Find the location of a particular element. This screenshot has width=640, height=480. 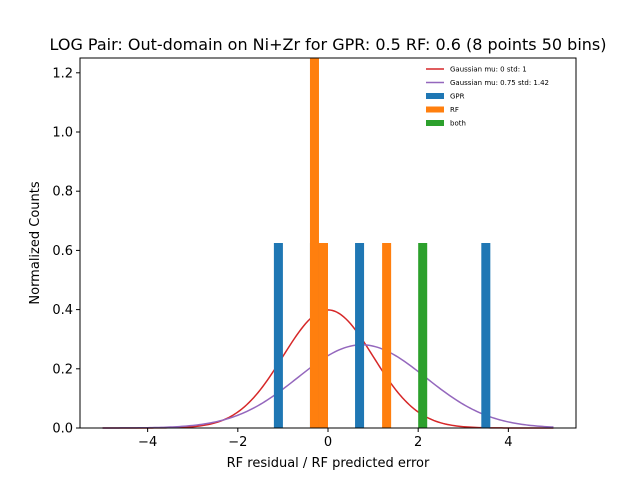

legend-label: RF is located at coordinates (454, 110).